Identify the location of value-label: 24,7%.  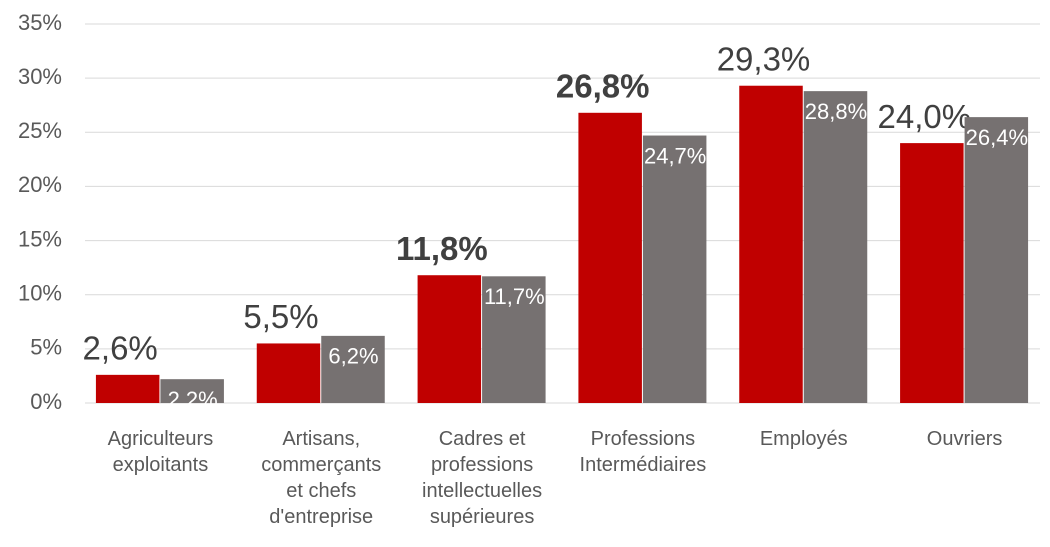
(675, 155).